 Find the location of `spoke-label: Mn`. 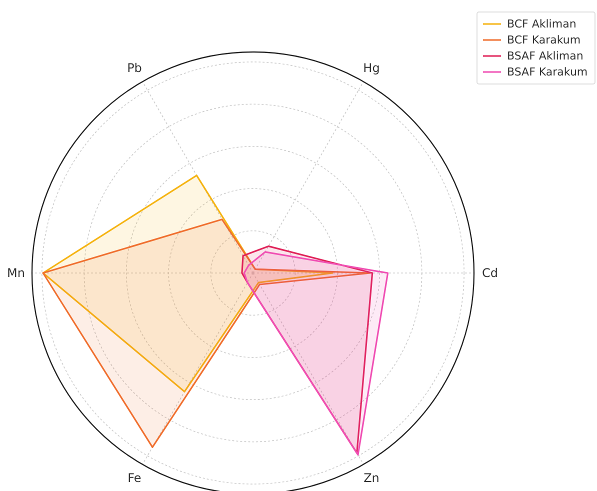

spoke-label: Mn is located at coordinates (16, 273).